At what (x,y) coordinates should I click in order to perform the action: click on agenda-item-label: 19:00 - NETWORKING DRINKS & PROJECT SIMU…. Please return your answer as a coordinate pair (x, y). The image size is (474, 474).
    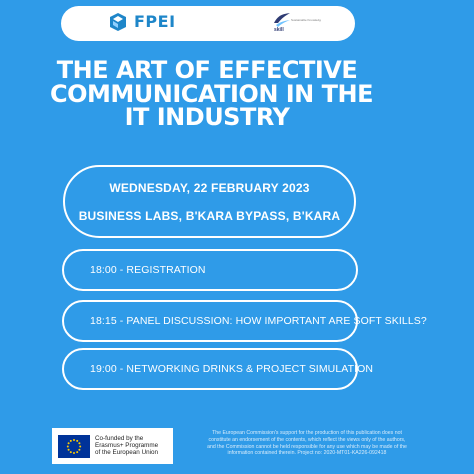
    Looking at the image, I should click on (232, 369).